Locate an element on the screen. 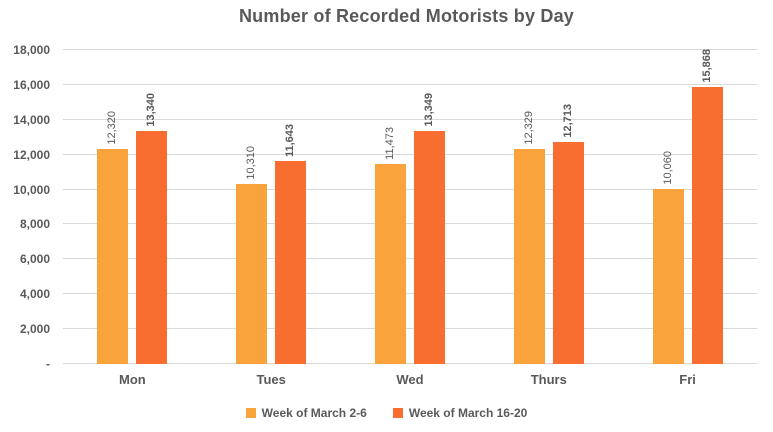  bar-column: 12,713 is located at coordinates (568, 234).